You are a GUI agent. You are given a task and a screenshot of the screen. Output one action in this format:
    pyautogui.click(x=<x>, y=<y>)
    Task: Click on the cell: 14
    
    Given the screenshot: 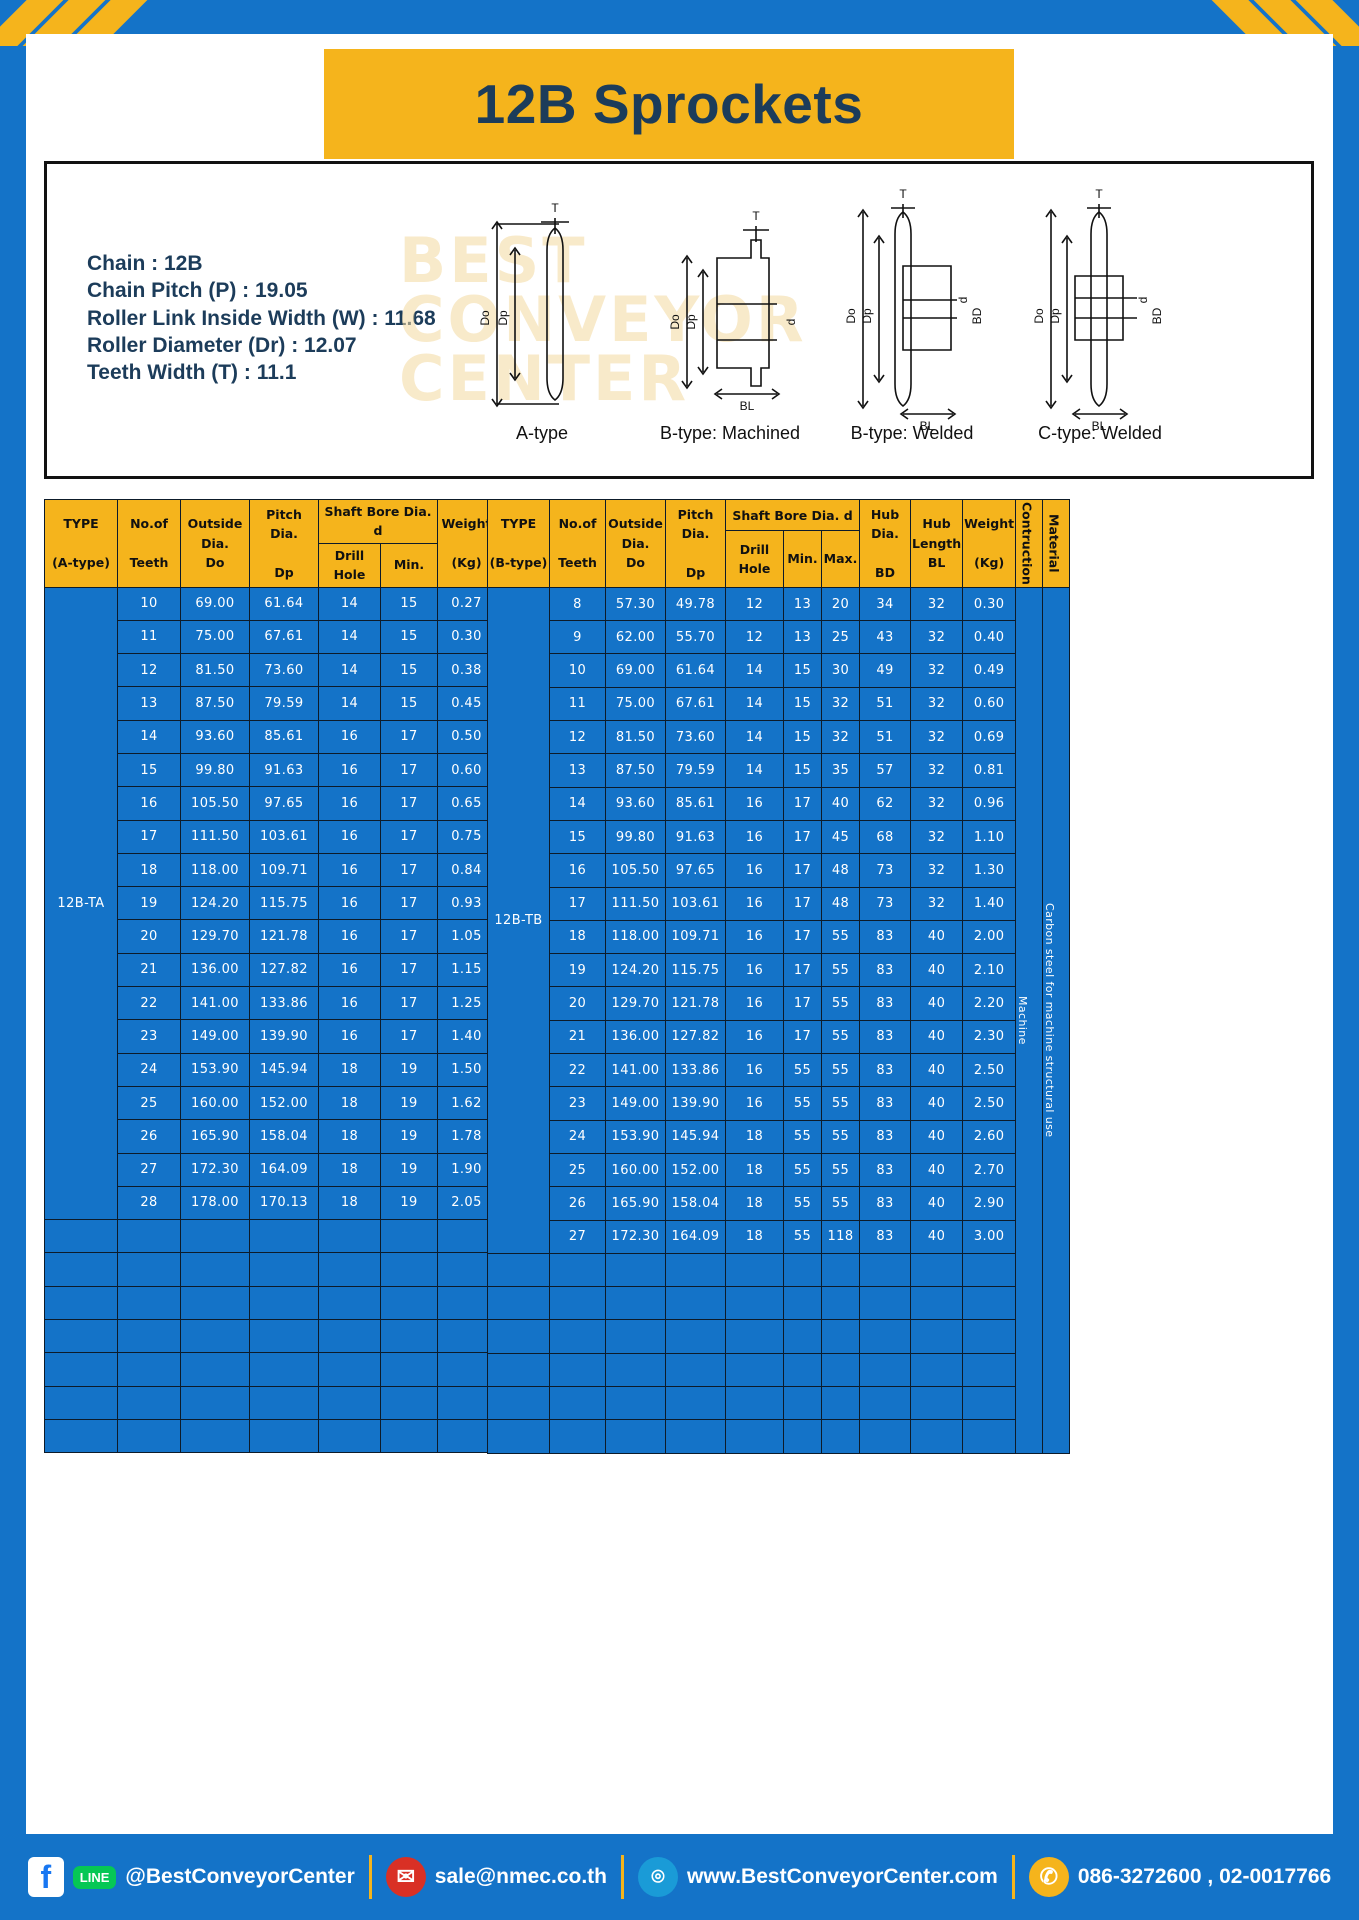 What is the action you would take?
    pyautogui.click(x=754, y=770)
    